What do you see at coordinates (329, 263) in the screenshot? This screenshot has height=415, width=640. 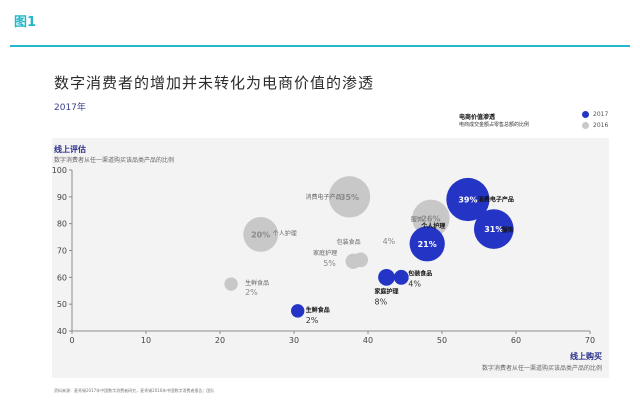 I see `bubble-value-label: 5%` at bounding box center [329, 263].